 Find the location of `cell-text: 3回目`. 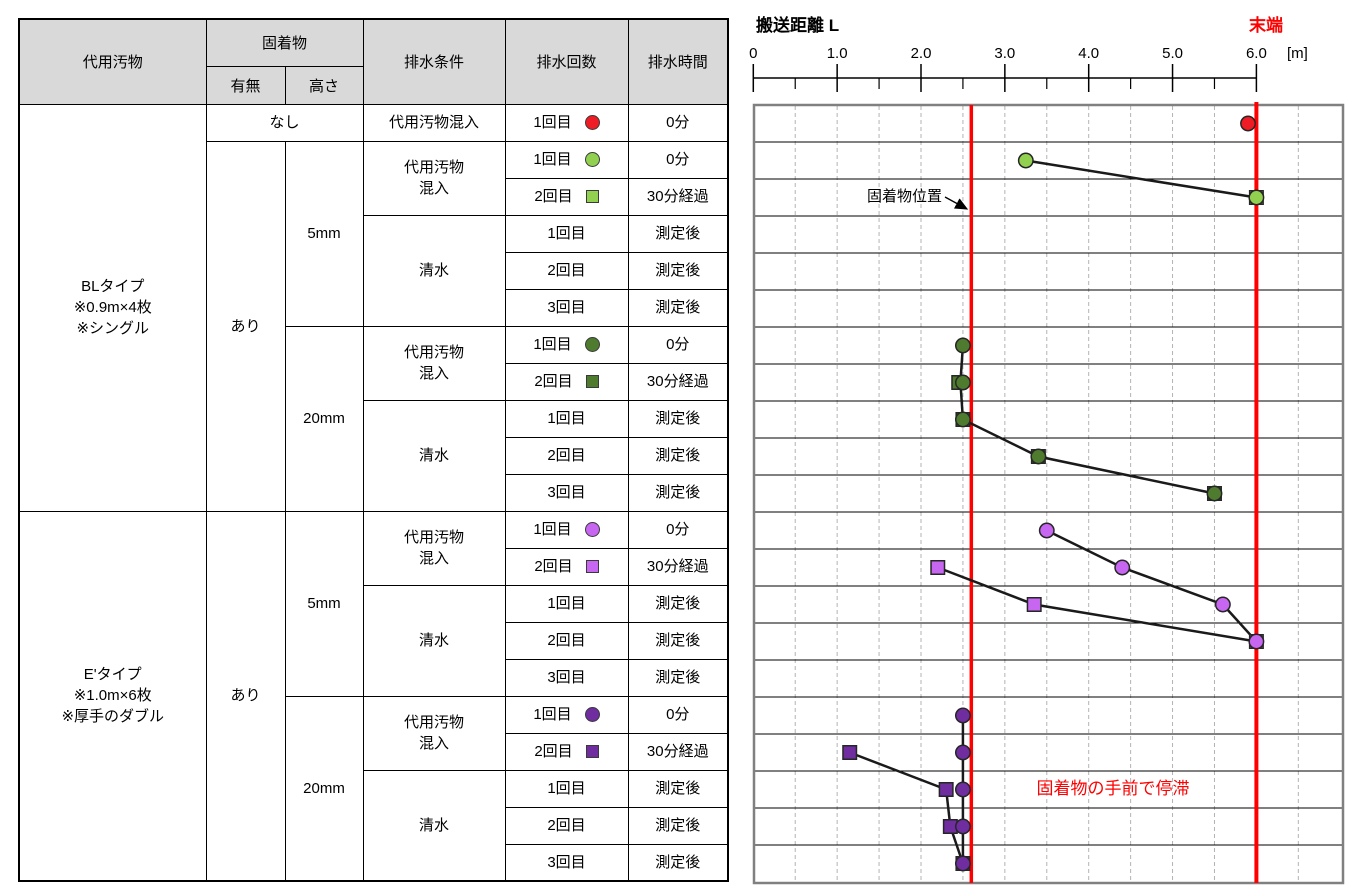

cell-text: 3回目 is located at coordinates (566, 307).